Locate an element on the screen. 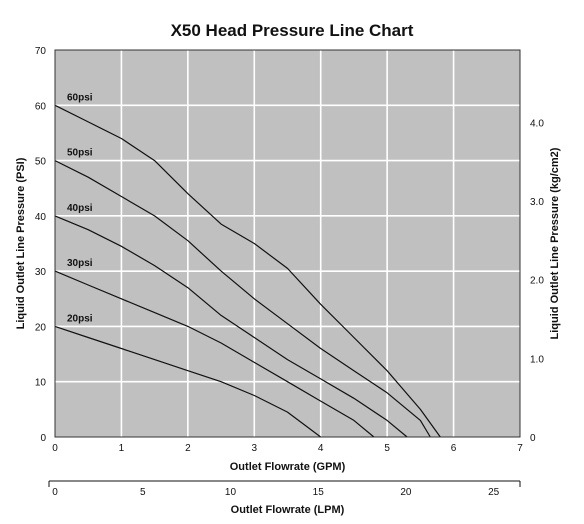 This screenshot has width=584, height=524. lpm-axis: 0 5 10 15 20 25 is located at coordinates (284, 489).